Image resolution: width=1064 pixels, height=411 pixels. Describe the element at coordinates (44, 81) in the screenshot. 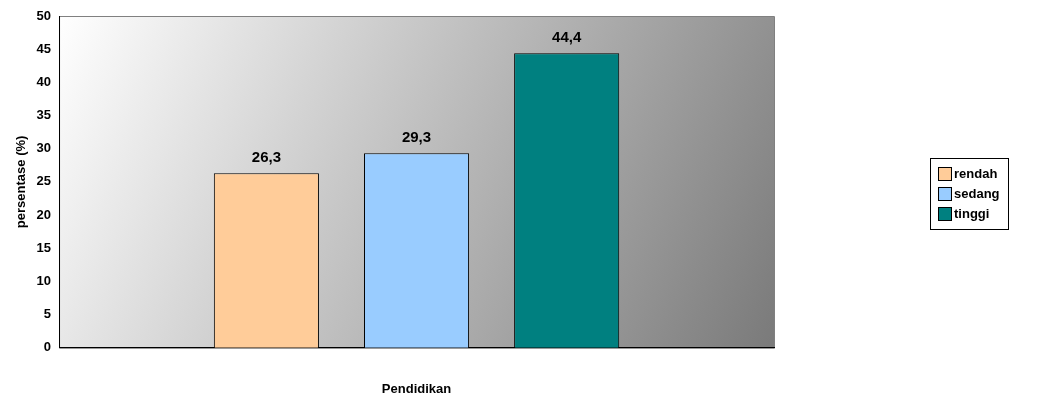

I see `y-tick-label: 40` at that location.